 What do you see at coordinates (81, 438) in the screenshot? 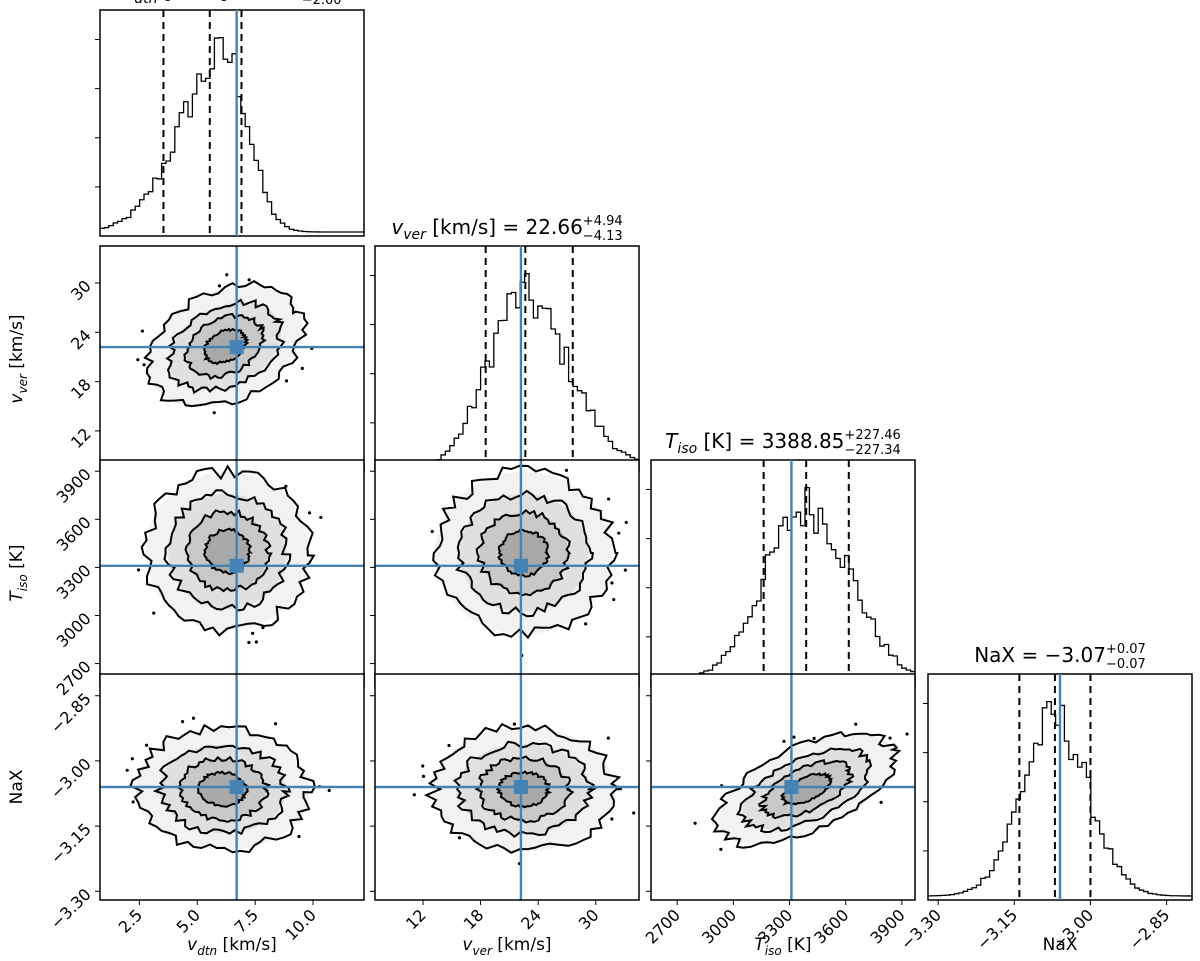
I see `y-tick-label-v_ver: 12` at bounding box center [81, 438].